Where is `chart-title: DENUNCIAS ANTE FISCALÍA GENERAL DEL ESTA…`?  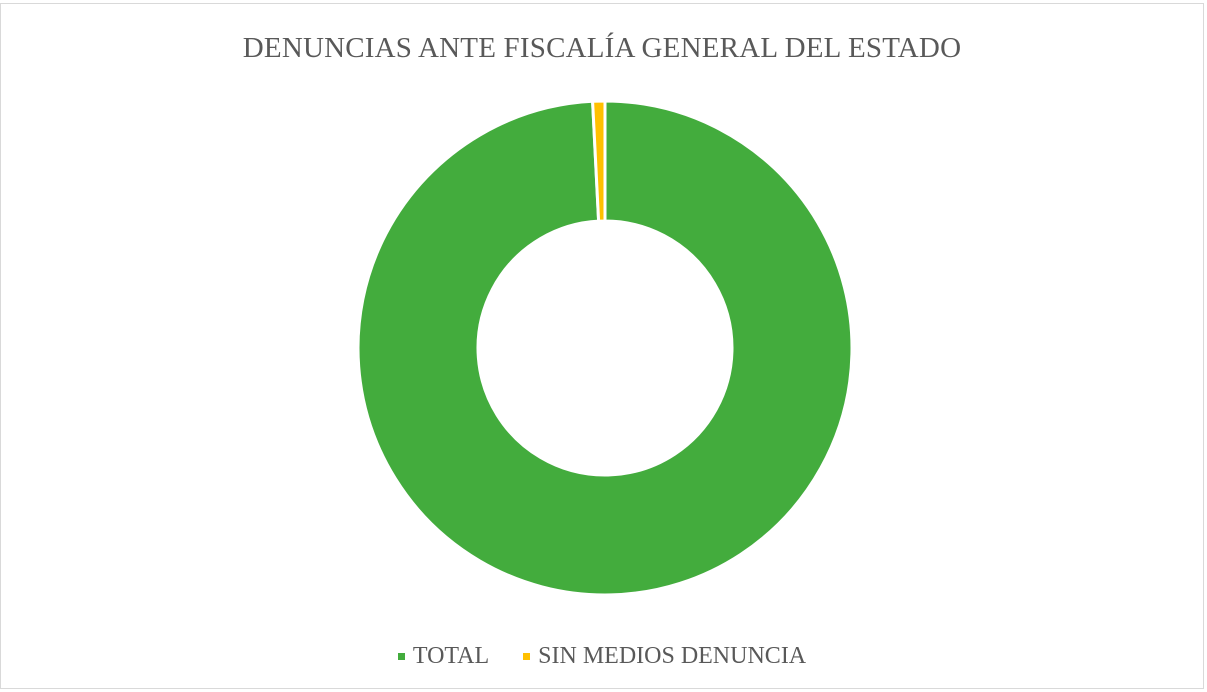 chart-title: DENUNCIAS ANTE FISCALÍA GENERAL DEL ESTA… is located at coordinates (602, 48).